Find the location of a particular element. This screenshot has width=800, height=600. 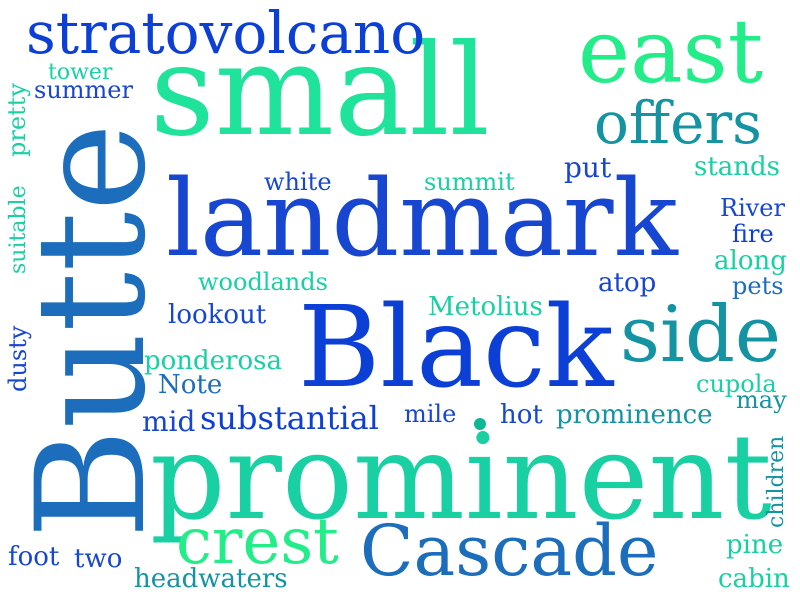

word-stratovolcano: stratovolcano is located at coordinates (226, 33).